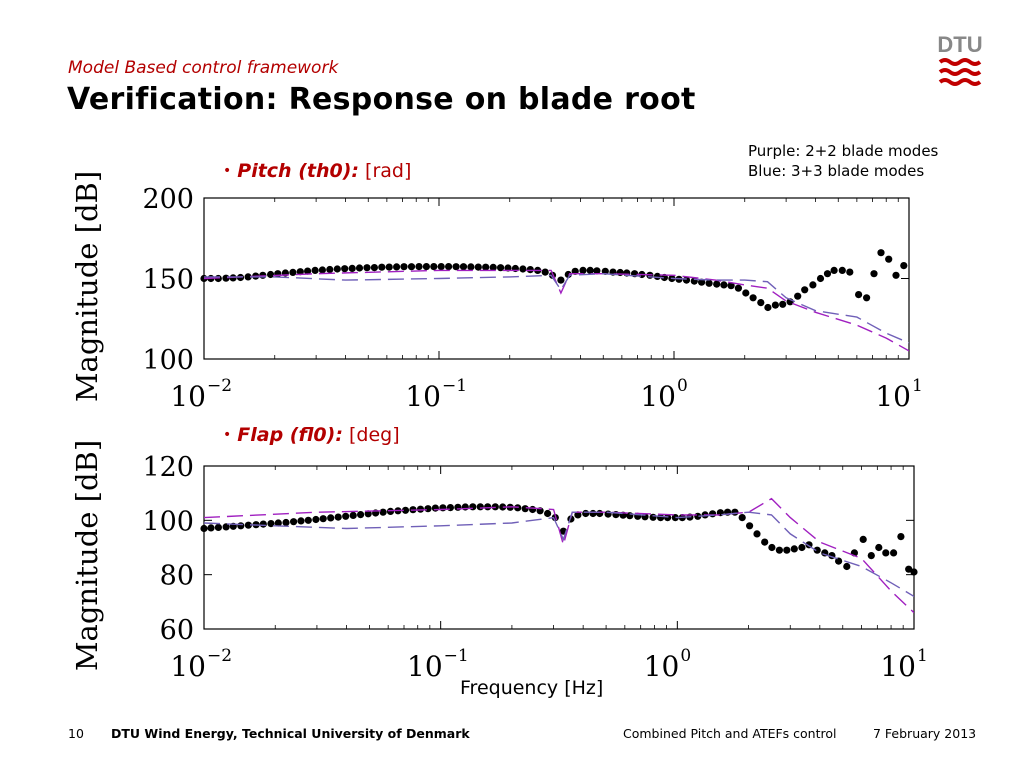  Describe the element at coordinates (168, 521) in the screenshot. I see `y-tick-label: 100` at that location.